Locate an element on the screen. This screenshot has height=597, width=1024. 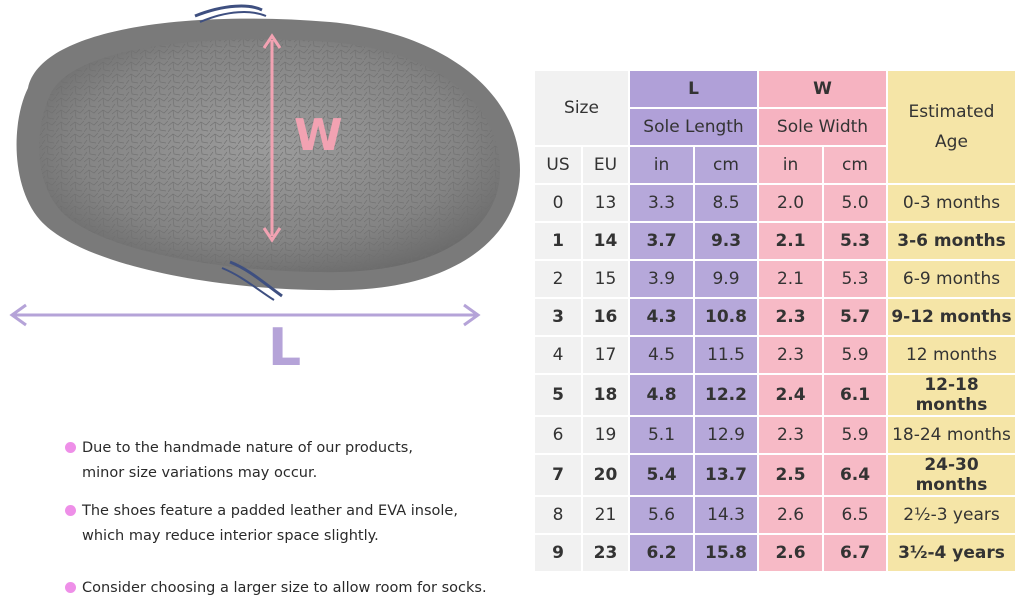
estimated-age-cell: 2½-3 years is located at coordinates (951, 515).